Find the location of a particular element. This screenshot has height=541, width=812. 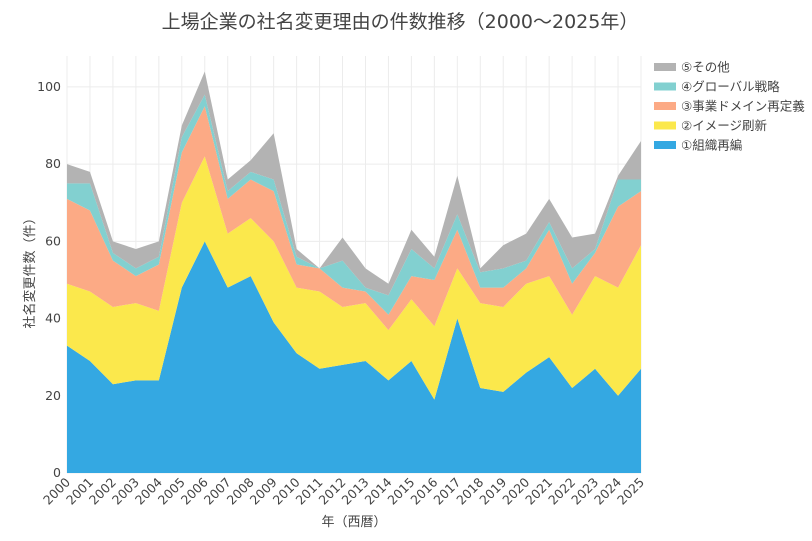

y-tick-label: 100 is located at coordinates (49, 86).